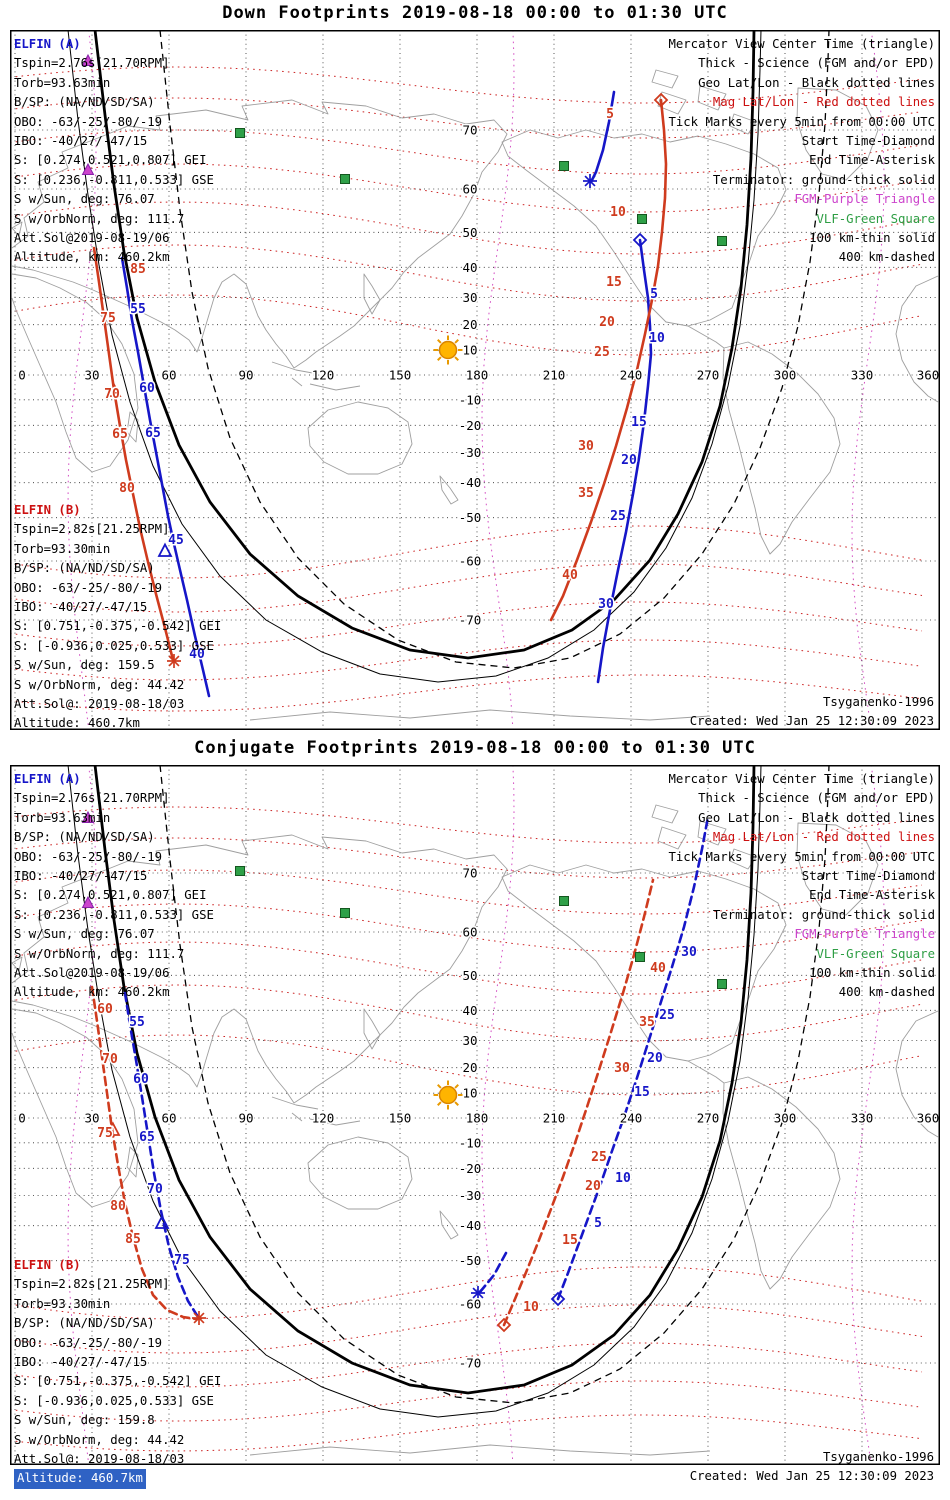 Image resolution: width=950 pixels, height=1500 pixels. I want to click on track-ELFIN-B, so click(608, 360).